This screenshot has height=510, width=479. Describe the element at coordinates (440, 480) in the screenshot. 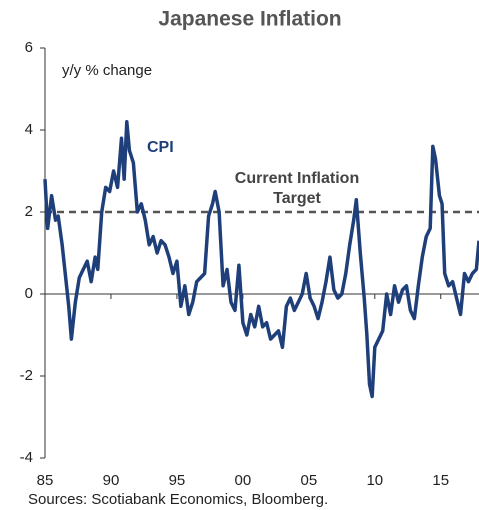

I see `x-tick-label: 15` at that location.